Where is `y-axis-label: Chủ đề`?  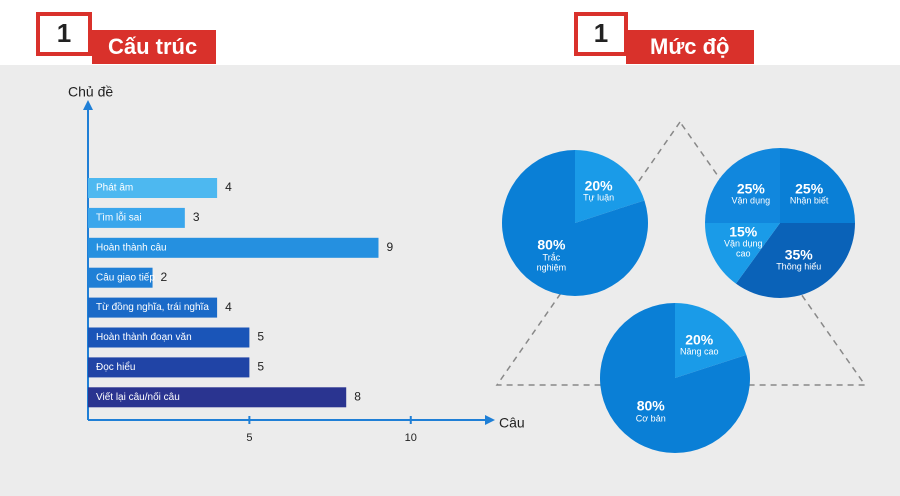 y-axis-label: Chủ đề is located at coordinates (90, 92).